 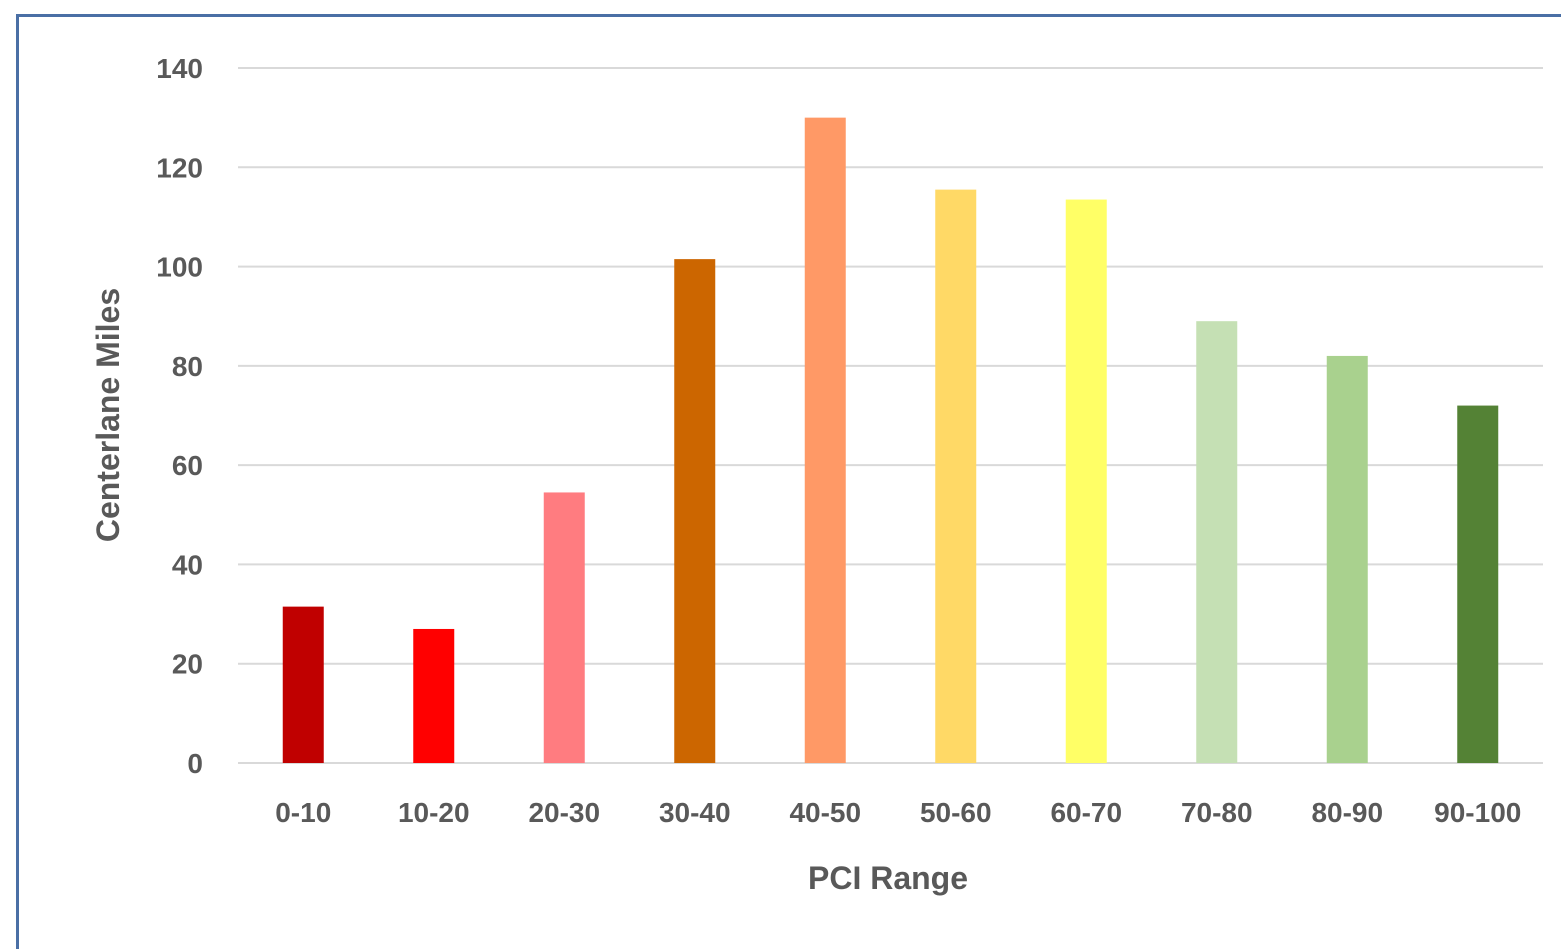 What do you see at coordinates (888, 878) in the screenshot?
I see `x-axis-title: PCI Range` at bounding box center [888, 878].